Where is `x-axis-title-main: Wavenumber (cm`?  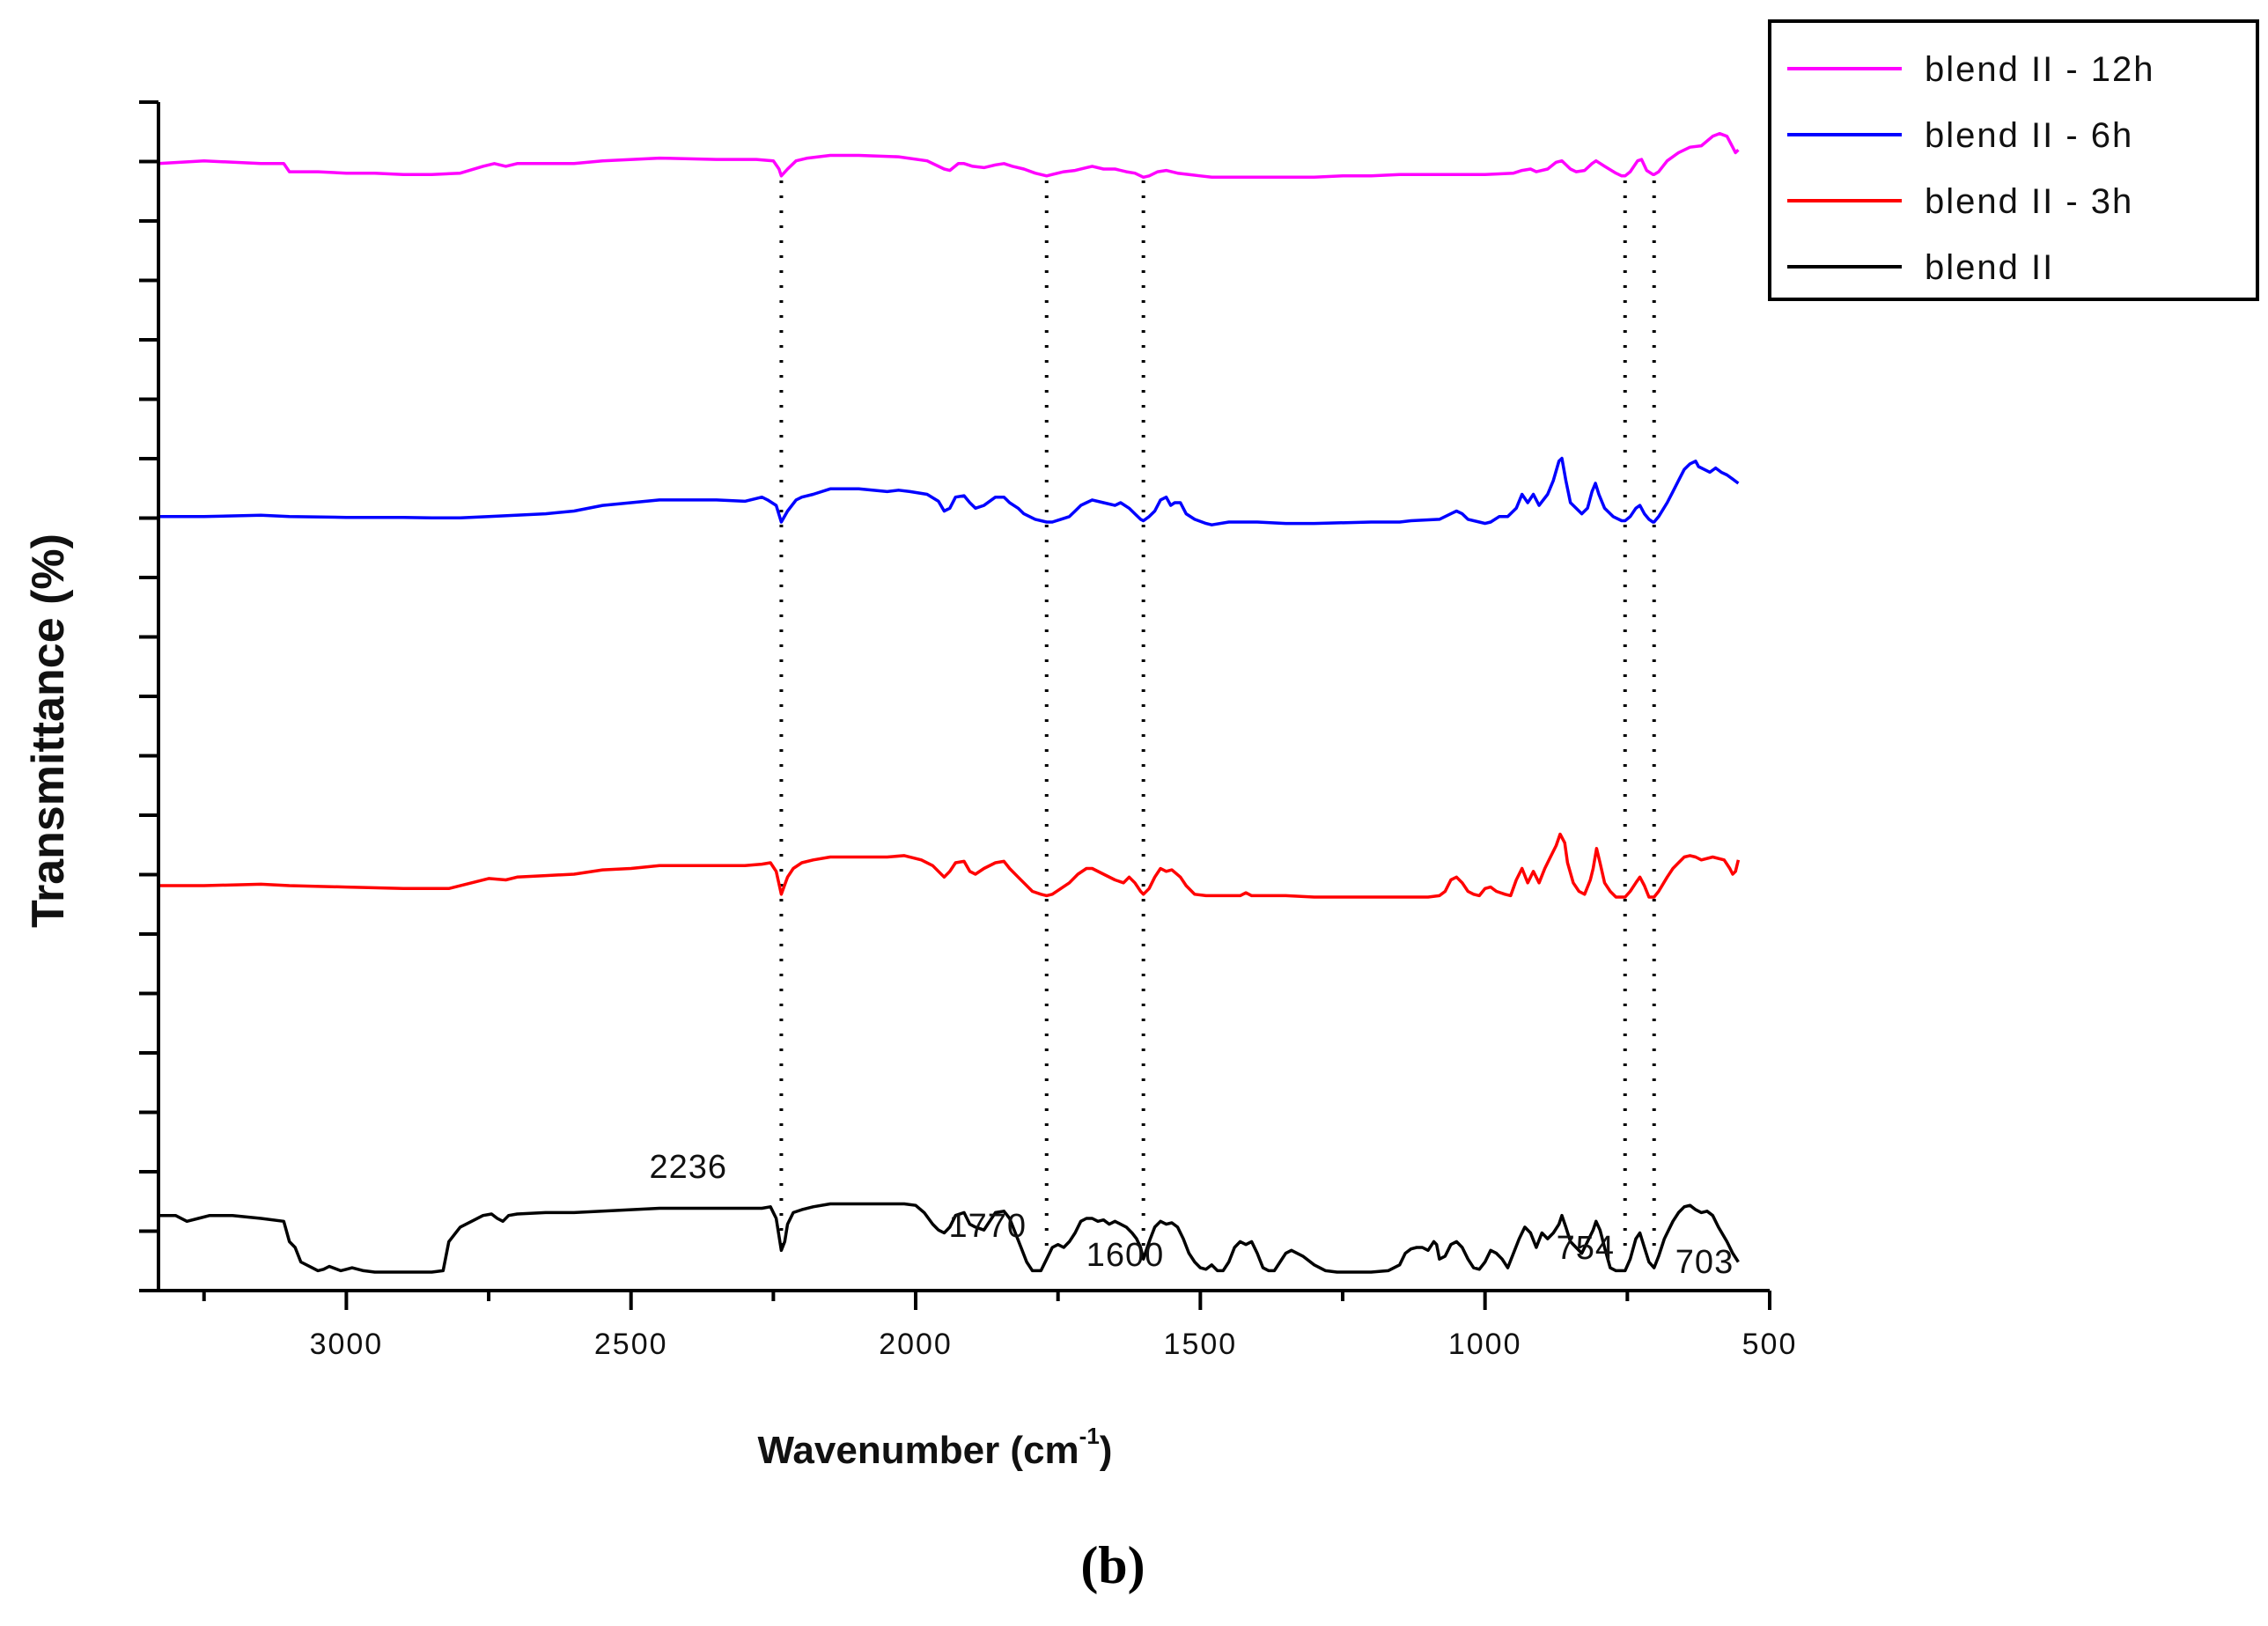 x-axis-title-main: Wavenumber (cm is located at coordinates (918, 1450).